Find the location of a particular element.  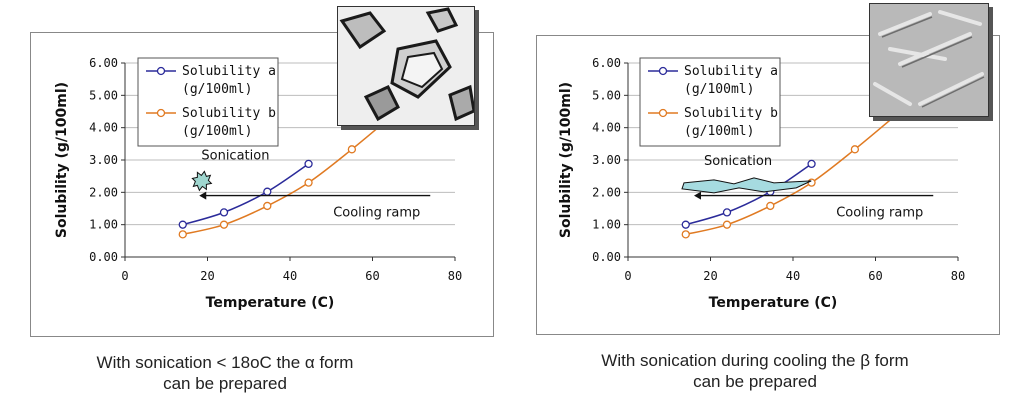

sonication-burst is located at coordinates (202, 181).